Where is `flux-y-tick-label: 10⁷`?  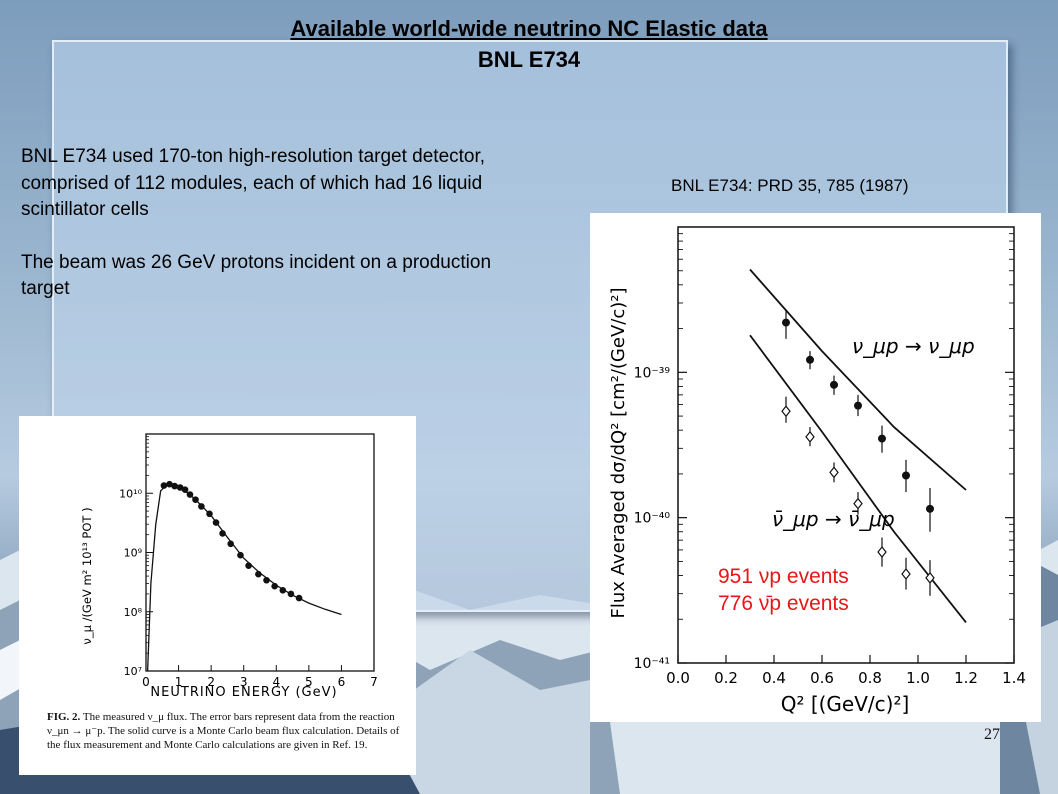
flux-y-tick-label: 10⁷ is located at coordinates (133, 671).